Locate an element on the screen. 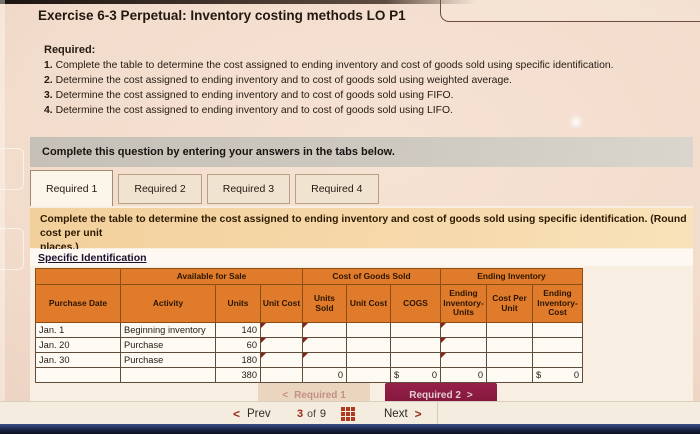 This screenshot has height=434, width=700. group-header-ending-inventory: Ending Inventory is located at coordinates (511, 276).